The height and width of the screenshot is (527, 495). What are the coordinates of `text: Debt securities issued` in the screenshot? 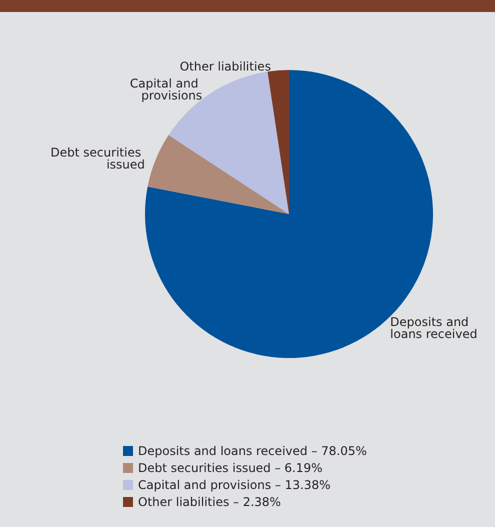 It's located at (97, 158).